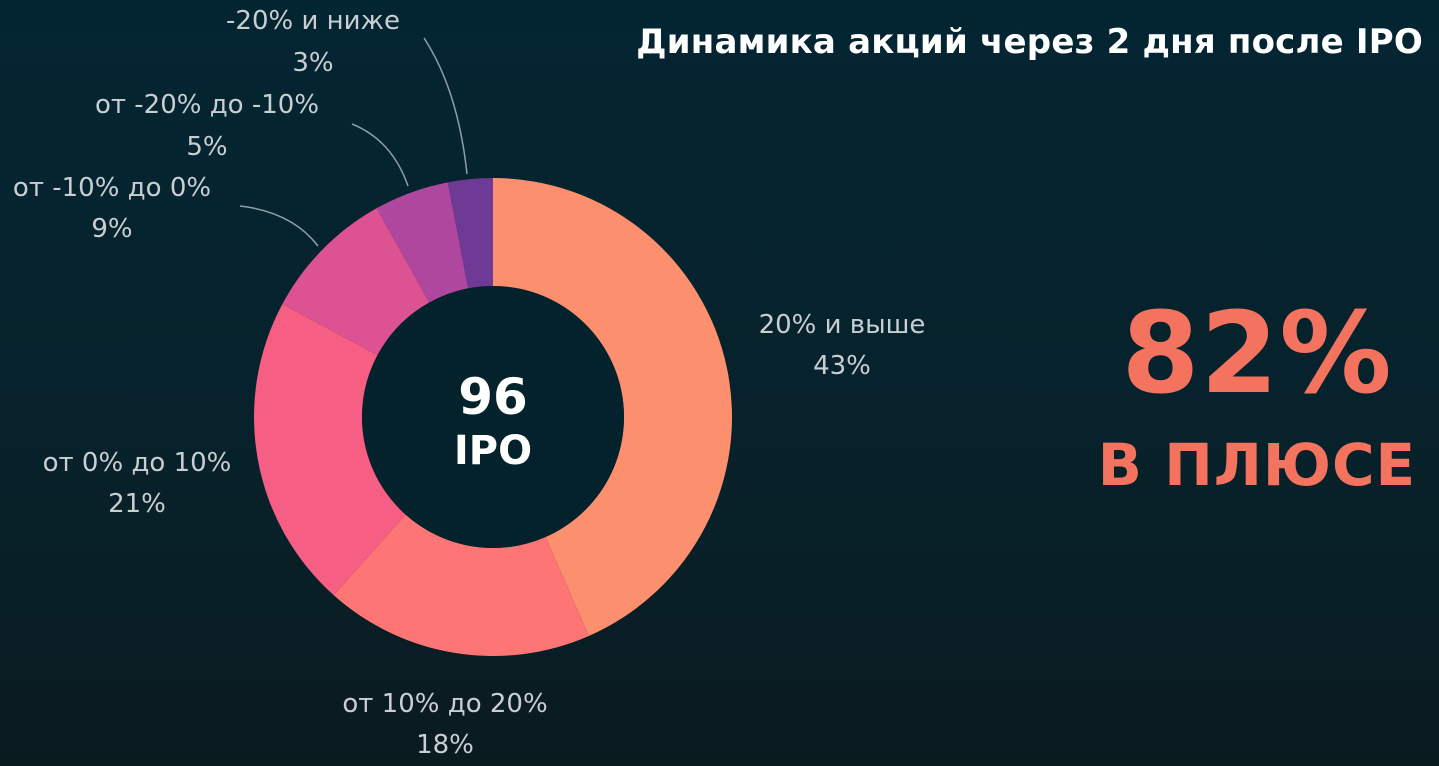 The image size is (1439, 766). What do you see at coordinates (1257, 465) in the screenshot?
I see `highlight-label: В ПЛЮСЕ` at bounding box center [1257, 465].